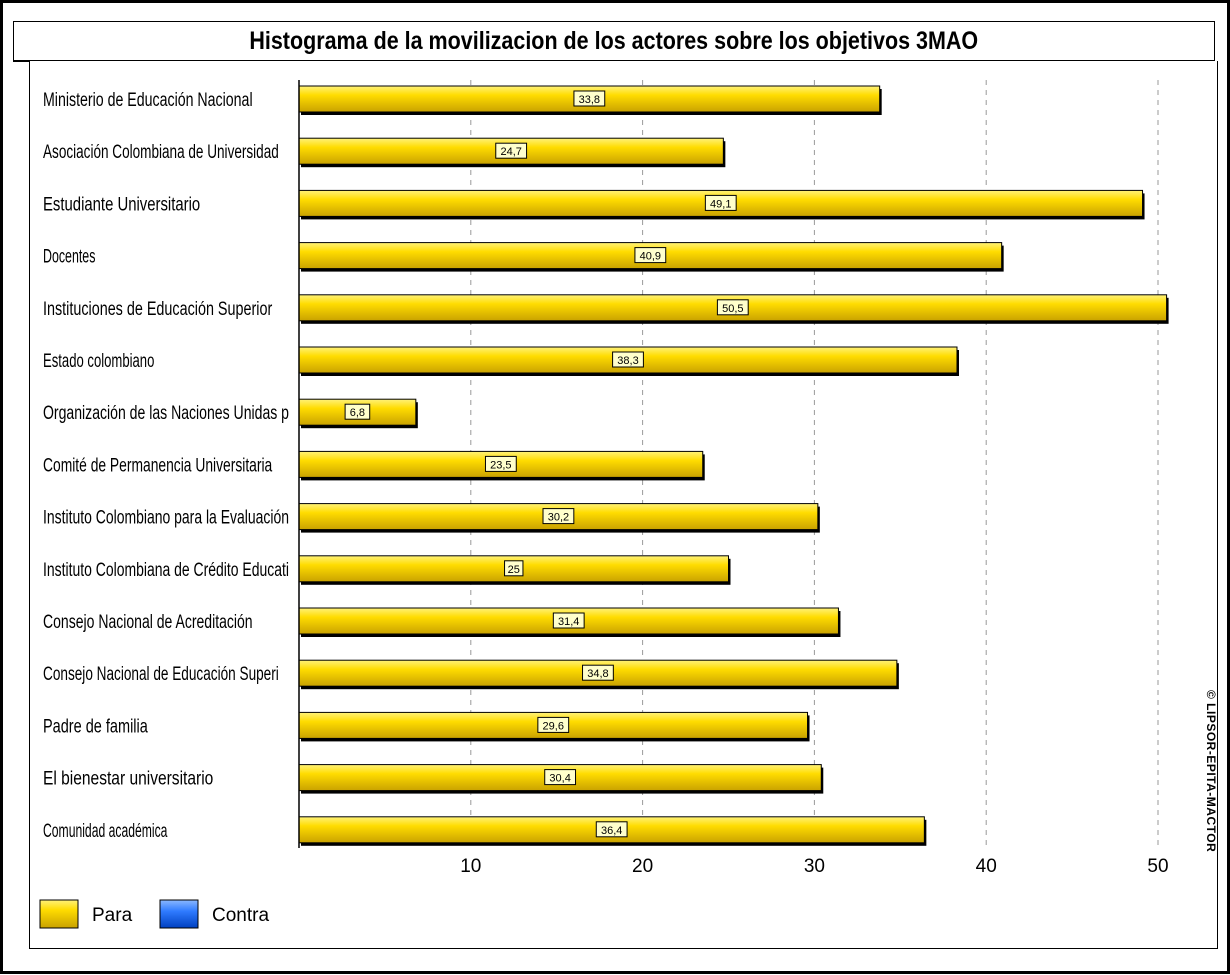 The width and height of the screenshot is (1230, 975). I want to click on category-label: El bienestar universitario, so click(128, 779).